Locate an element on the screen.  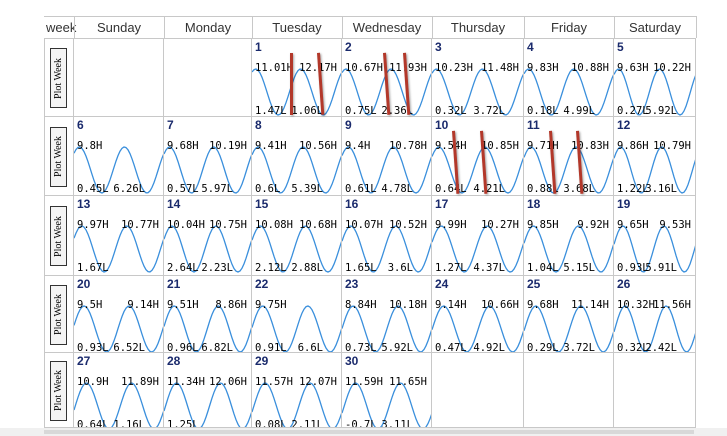
low-tide-1: 0.08L is located at coordinates (271, 423).